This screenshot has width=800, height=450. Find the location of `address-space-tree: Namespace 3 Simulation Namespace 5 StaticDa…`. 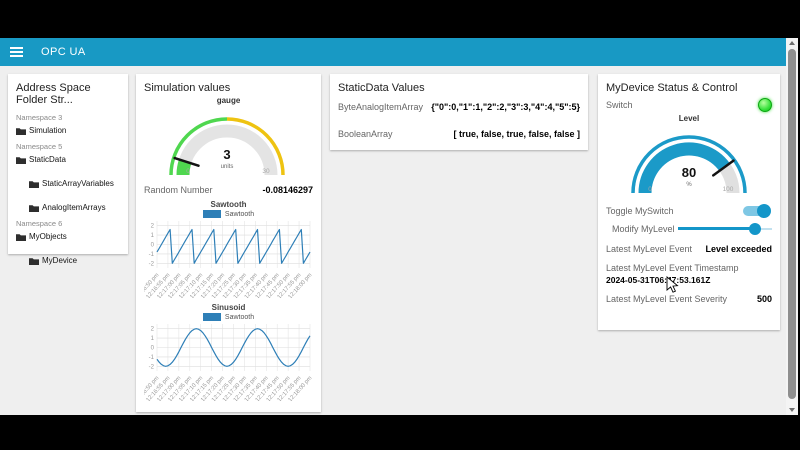

address-space-tree: Namespace 3 Simulation Namespace 5 StaticDa… is located at coordinates (68, 189).